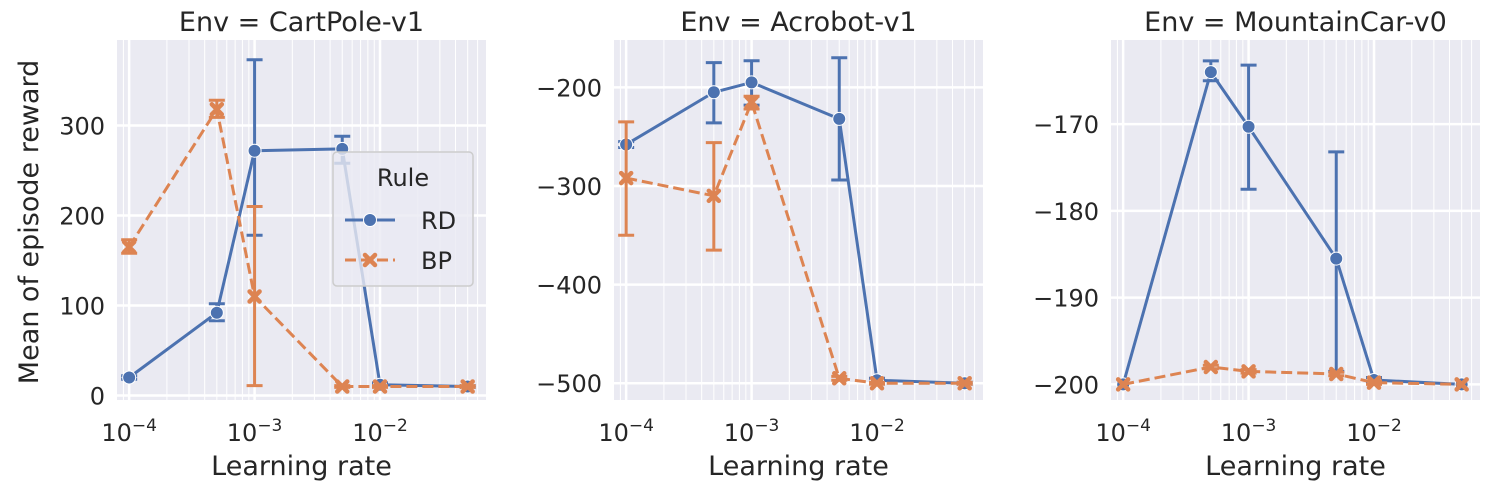 The height and width of the screenshot is (491, 1489). Describe the element at coordinates (403, 178) in the screenshot. I see `legend-title: Rule` at that location.